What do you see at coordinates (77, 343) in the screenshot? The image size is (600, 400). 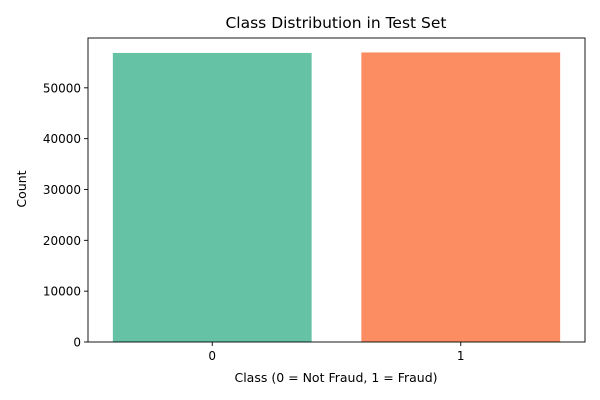 I see `y-tick-label: 0` at bounding box center [77, 343].